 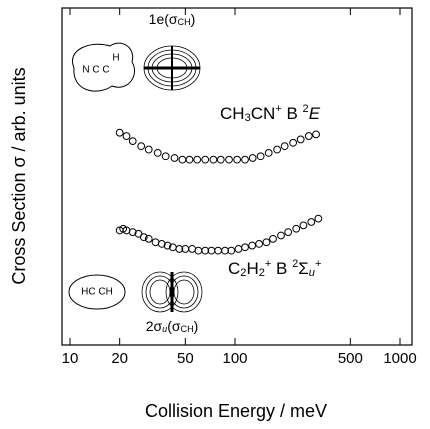 What do you see at coordinates (95, 70) in the screenshot?
I see `molecule-label: N C C` at bounding box center [95, 70].